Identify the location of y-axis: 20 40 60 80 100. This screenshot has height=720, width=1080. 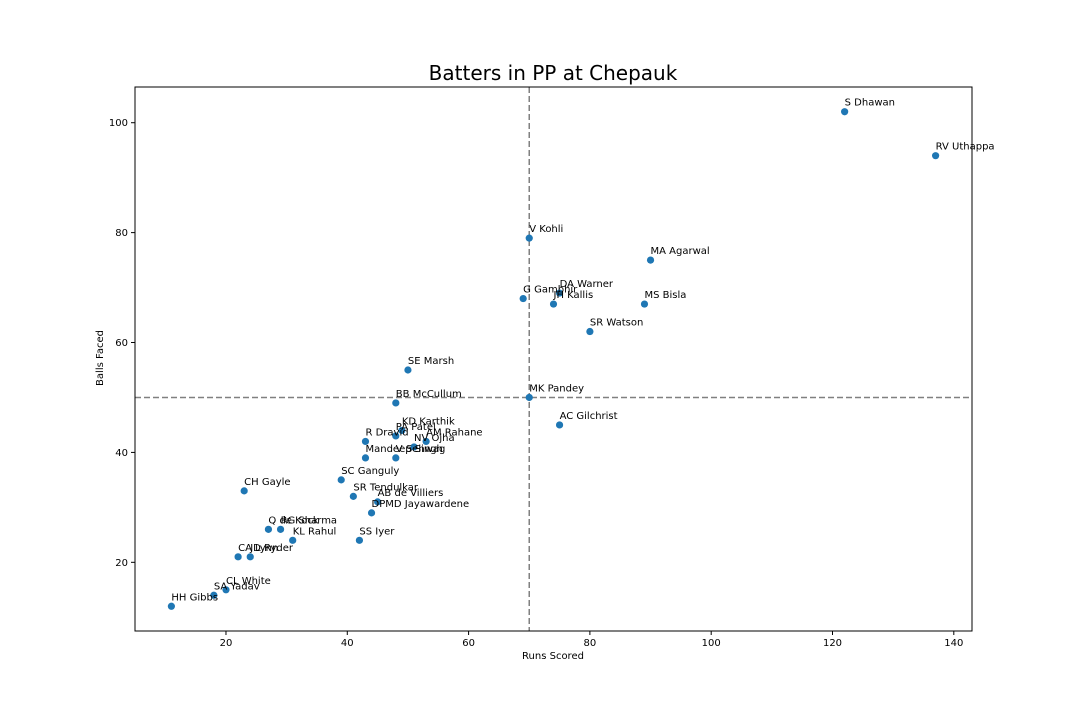
(122, 343).